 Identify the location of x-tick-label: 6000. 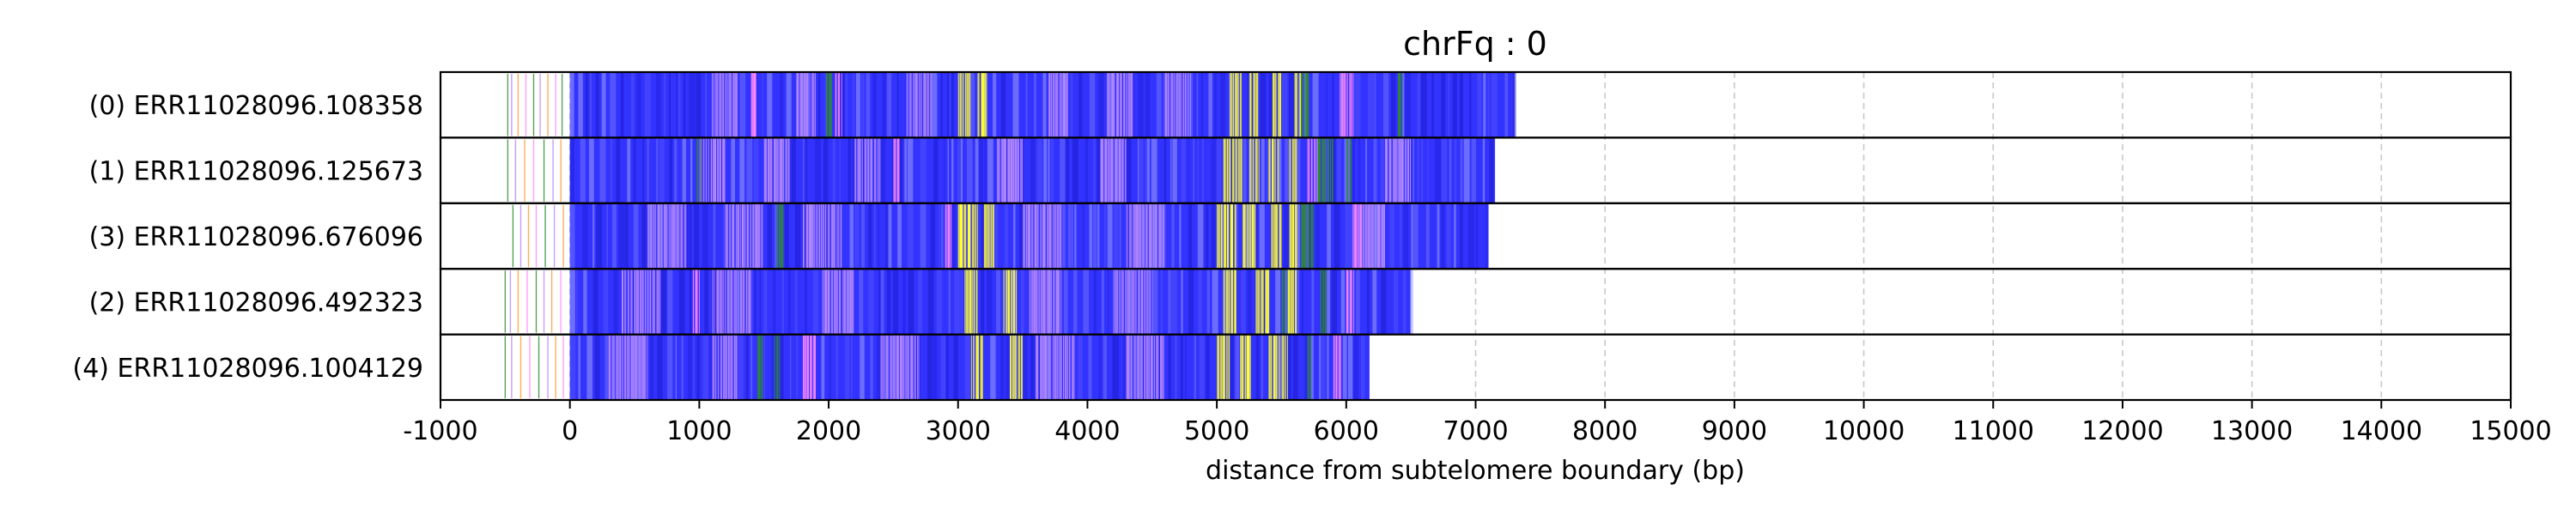
(1346, 431).